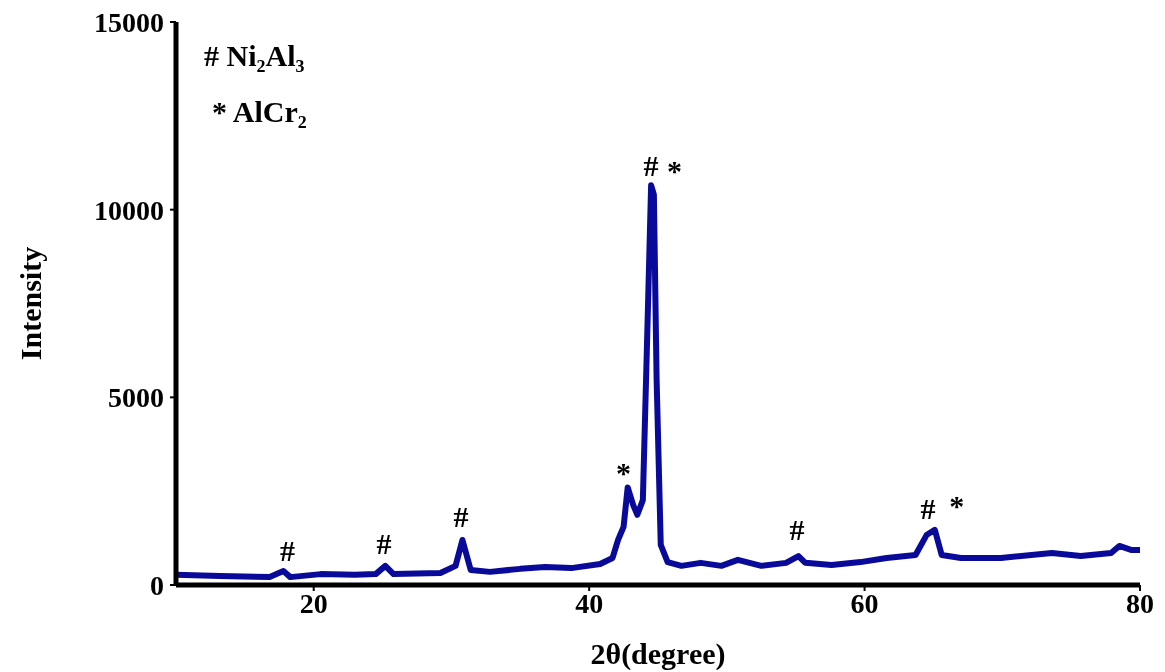  Describe the element at coordinates (129, 210) in the screenshot. I see `y-tick-label: 10000` at that location.